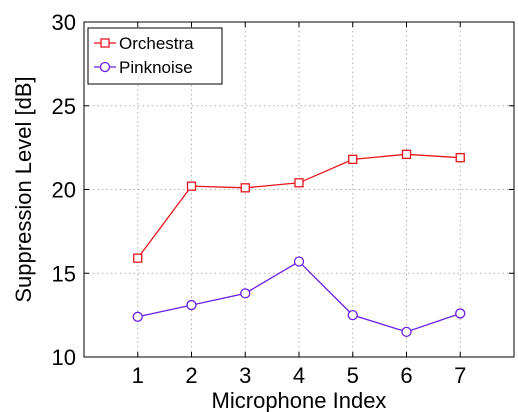 The image size is (518, 412). I want to click on x-tick-label: 2, so click(191, 375).